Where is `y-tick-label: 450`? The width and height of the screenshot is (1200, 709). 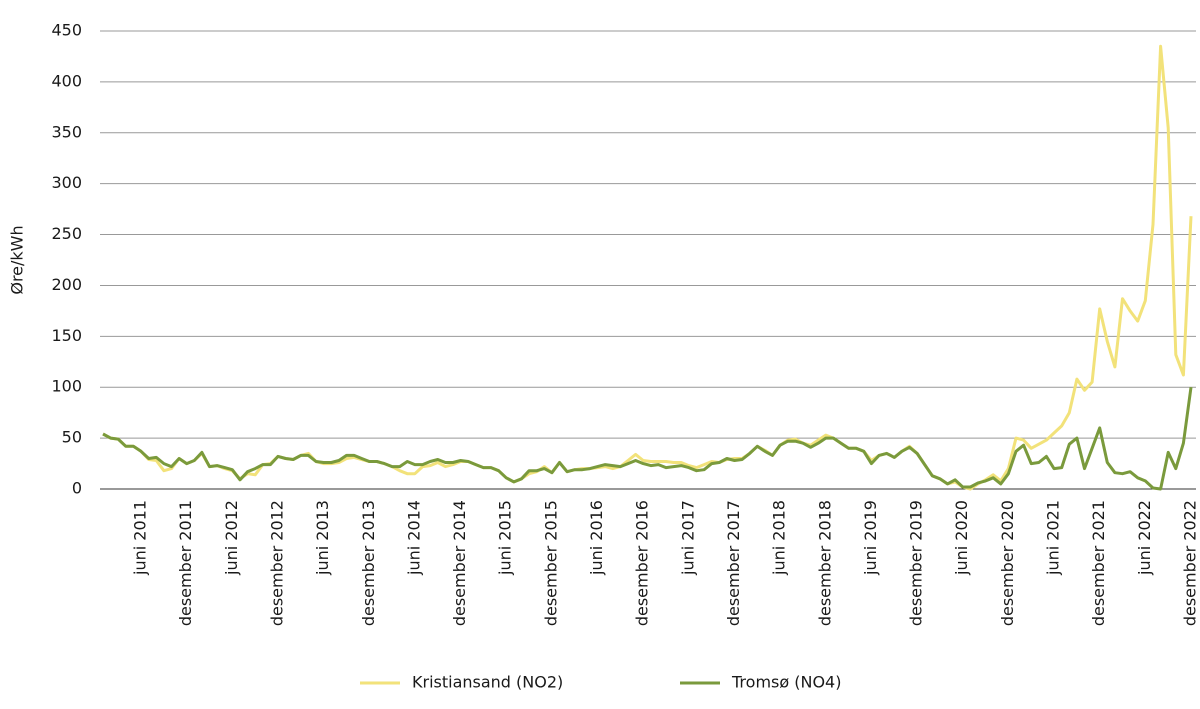
y-tick-label: 450 is located at coordinates (66, 30).